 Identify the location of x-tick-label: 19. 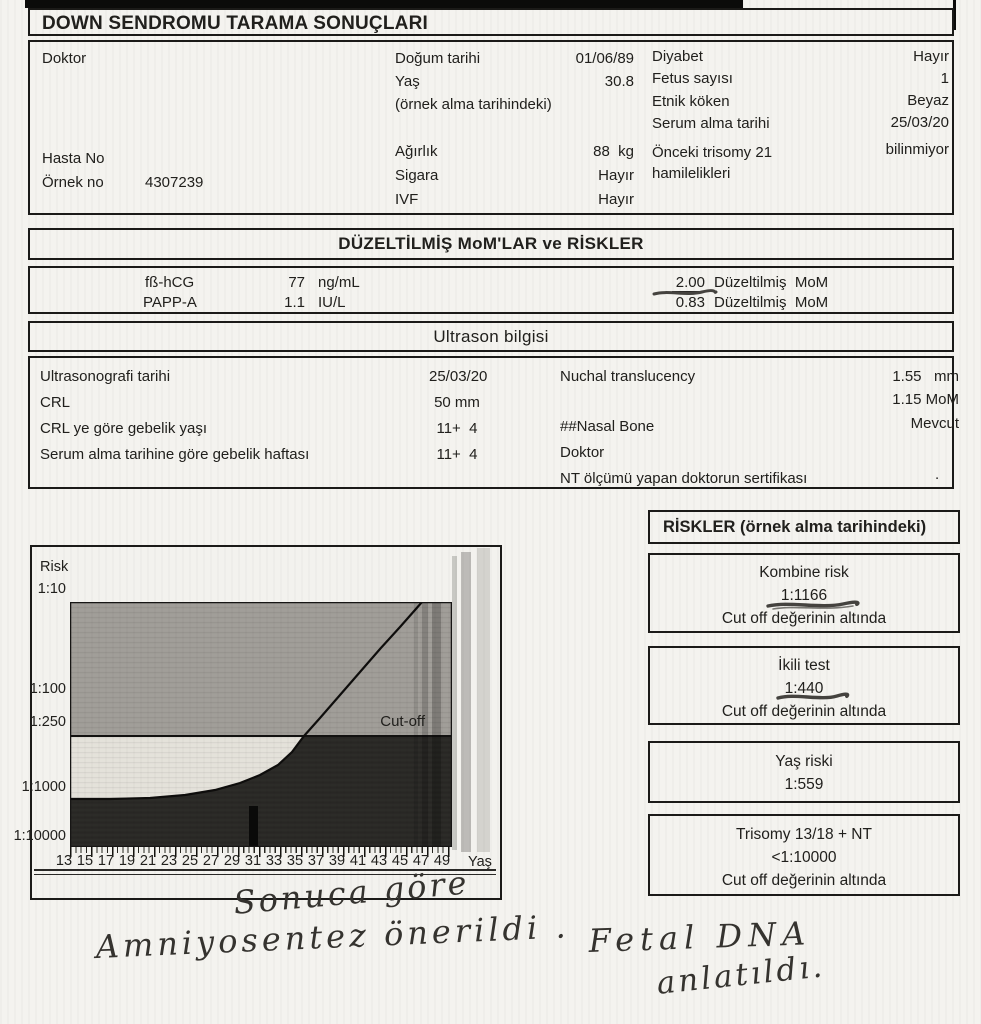
(127, 861).